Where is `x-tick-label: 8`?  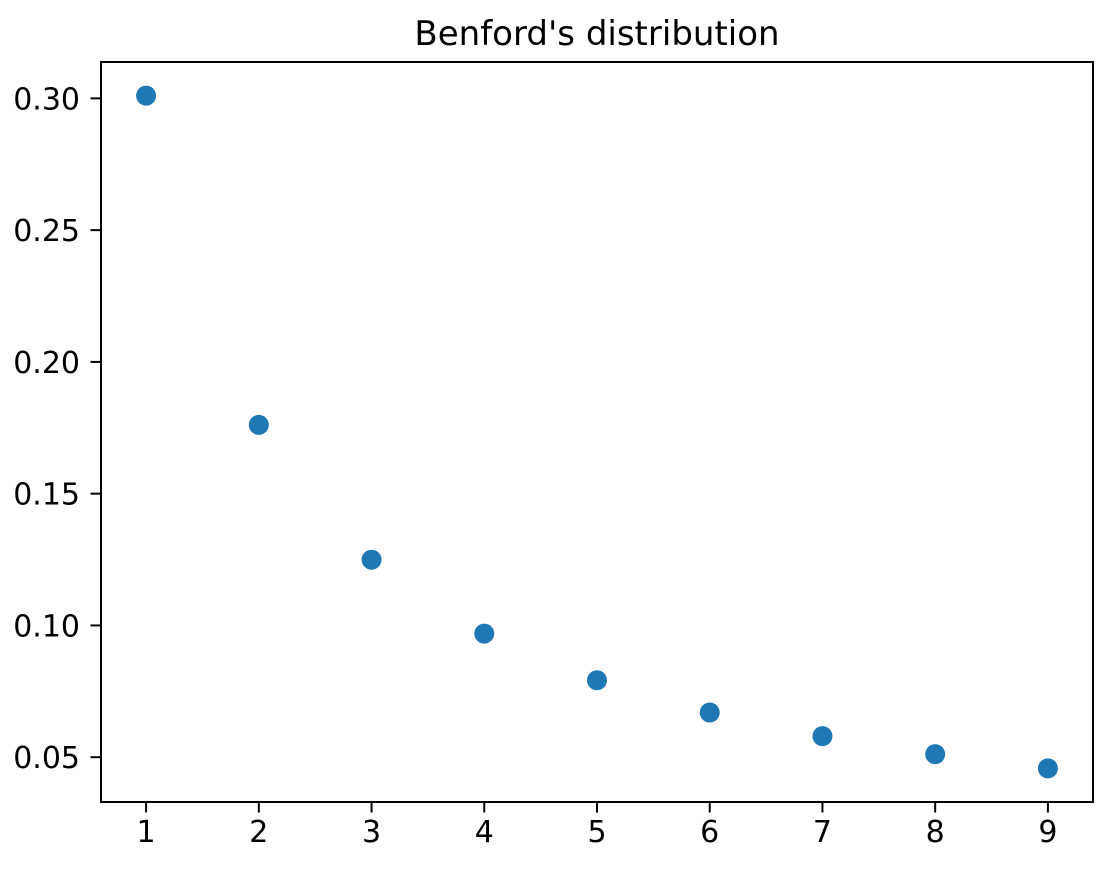
x-tick-label: 8 is located at coordinates (935, 832).